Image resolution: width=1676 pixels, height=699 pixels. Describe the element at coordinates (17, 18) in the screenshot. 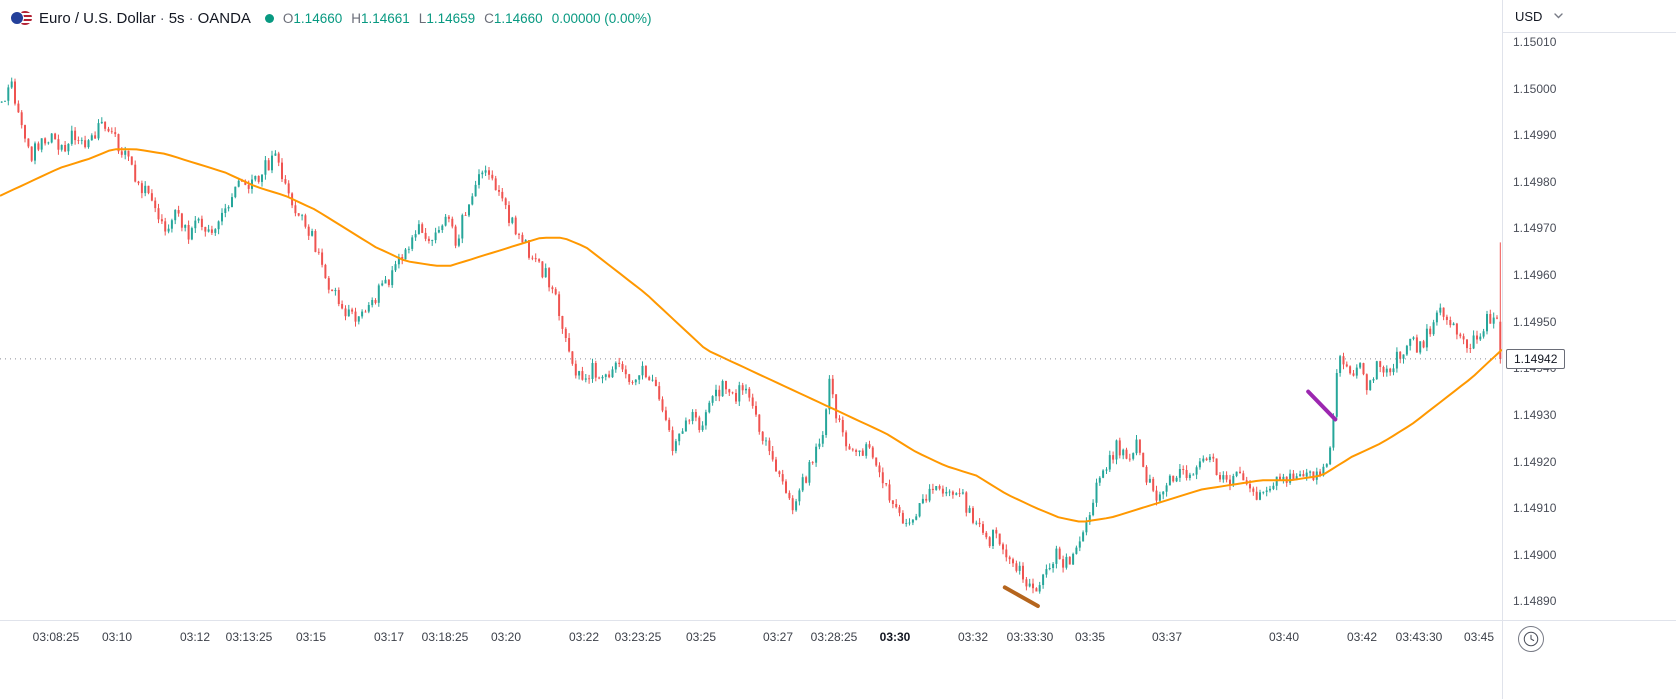

I see `eur-flag-icon` at that location.